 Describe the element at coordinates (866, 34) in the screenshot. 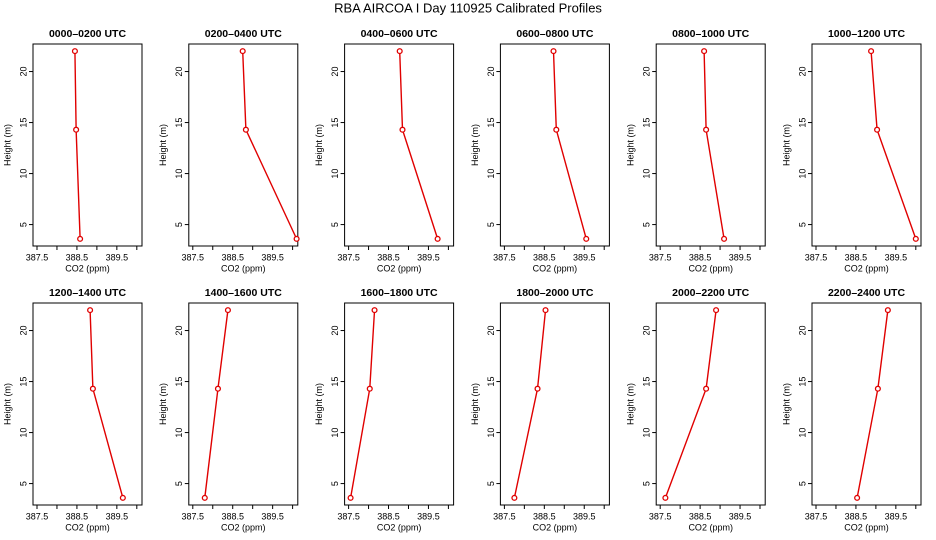

I see `panel-title: 1000–1200 UTC` at that location.